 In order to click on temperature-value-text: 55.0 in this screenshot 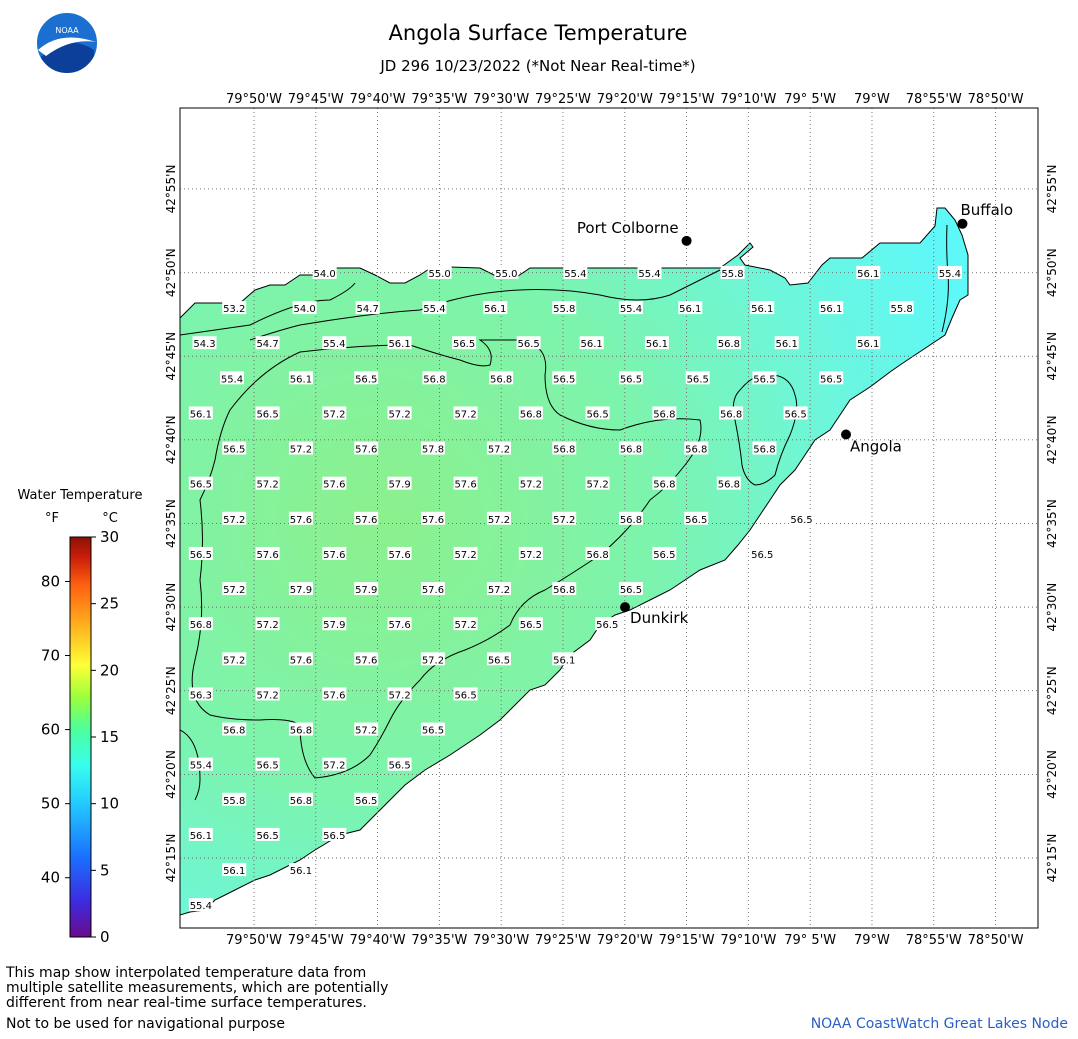, I will do `click(439, 274)`.